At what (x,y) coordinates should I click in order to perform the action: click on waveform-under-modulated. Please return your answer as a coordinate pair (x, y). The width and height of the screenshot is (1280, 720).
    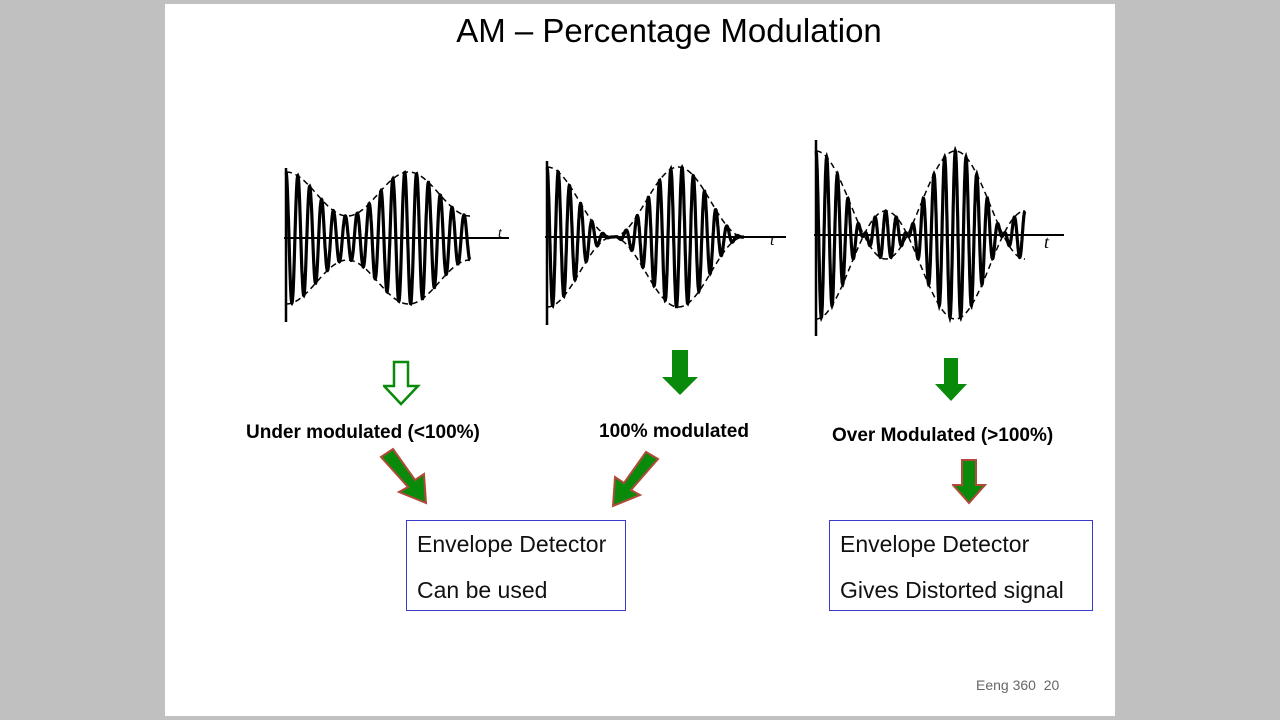
    Looking at the image, I should click on (396, 245).